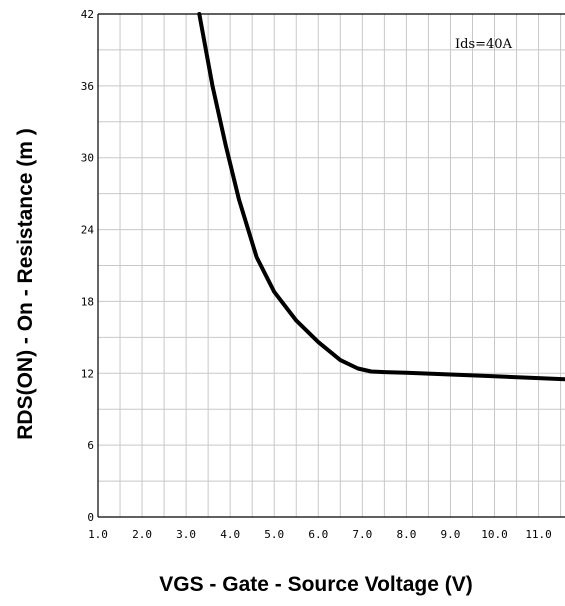  Describe the element at coordinates (90, 445) in the screenshot. I see `y-tick-label: 6` at that location.